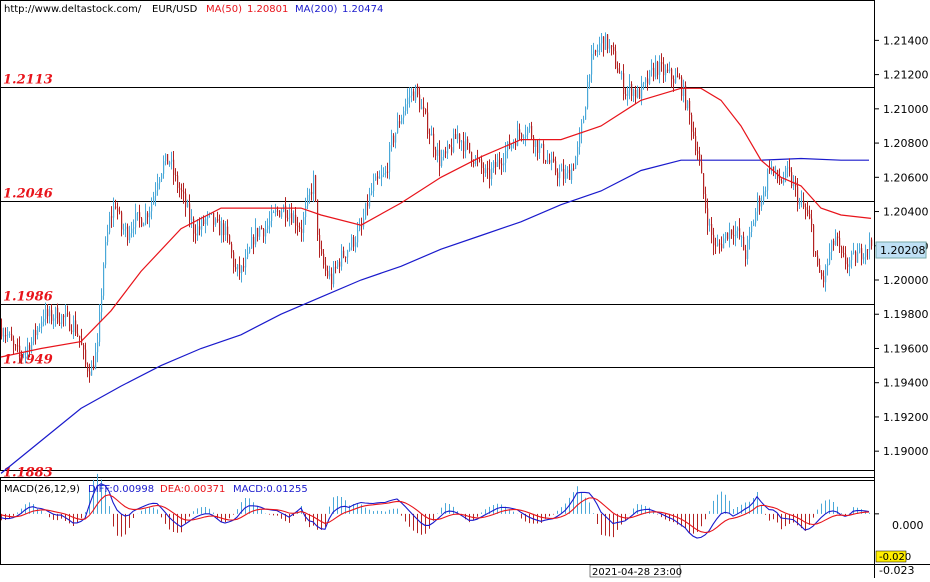 The image size is (930, 582). Describe the element at coordinates (28, 194) in the screenshot. I see `level-label-1: 1.2046` at that location.